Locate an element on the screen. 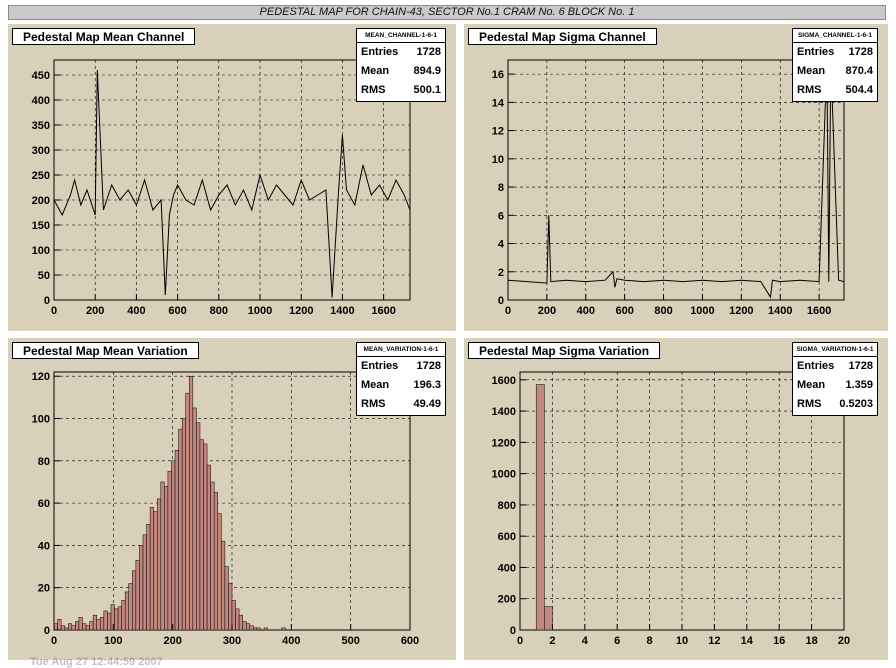 This screenshot has width=896, height=668. x-tick-label: 8 is located at coordinates (650, 641).